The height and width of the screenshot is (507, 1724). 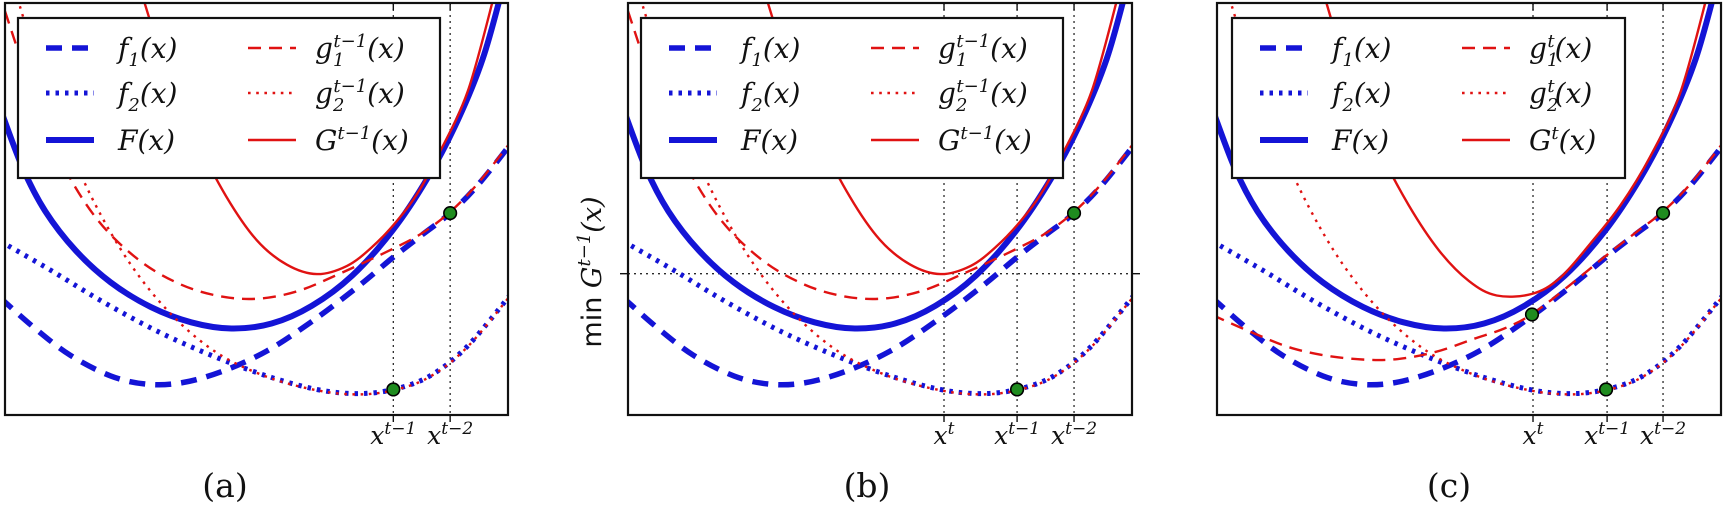 I want to click on y-axis-label: min Gt−1(x), so click(x=591, y=271).